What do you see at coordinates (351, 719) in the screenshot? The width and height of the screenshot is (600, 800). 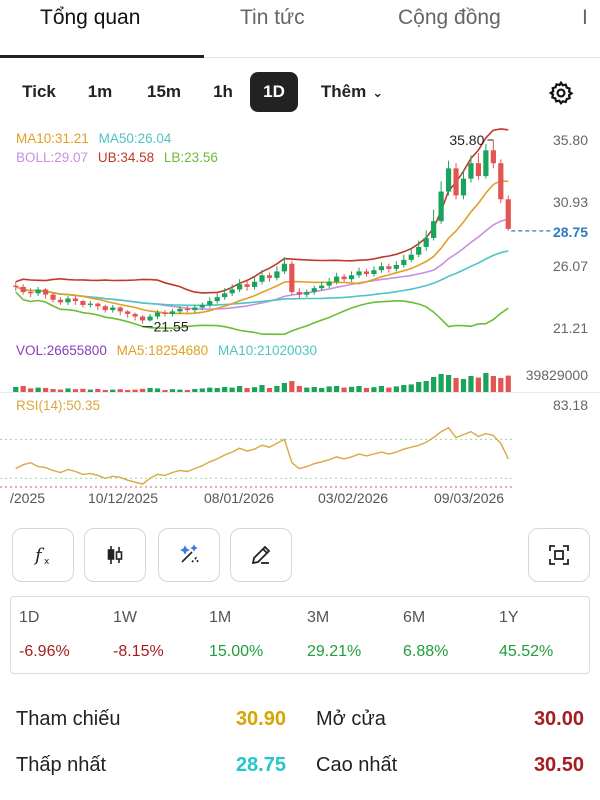 I see `open-price-label: Mở cửa` at bounding box center [351, 719].